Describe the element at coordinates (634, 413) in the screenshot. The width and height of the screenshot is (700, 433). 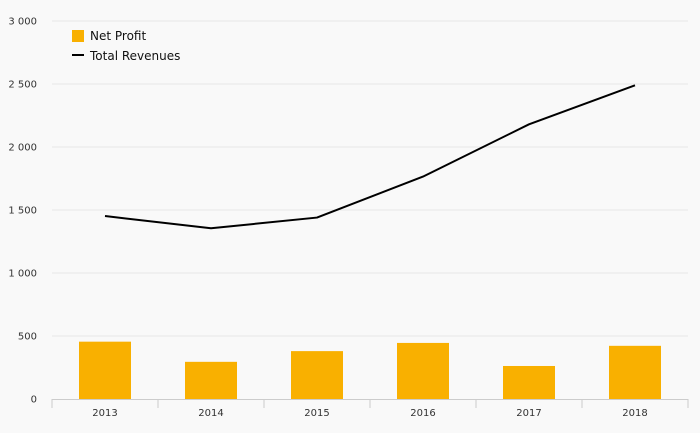
I see `x-tick-label: 2018` at that location.